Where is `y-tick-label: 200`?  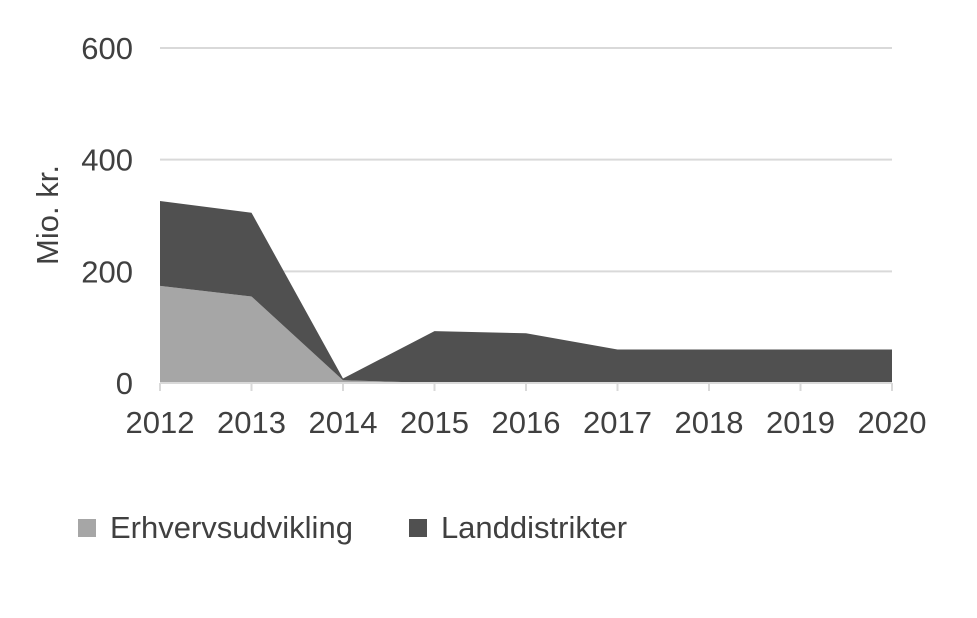
y-tick-label: 200 is located at coordinates (107, 271).